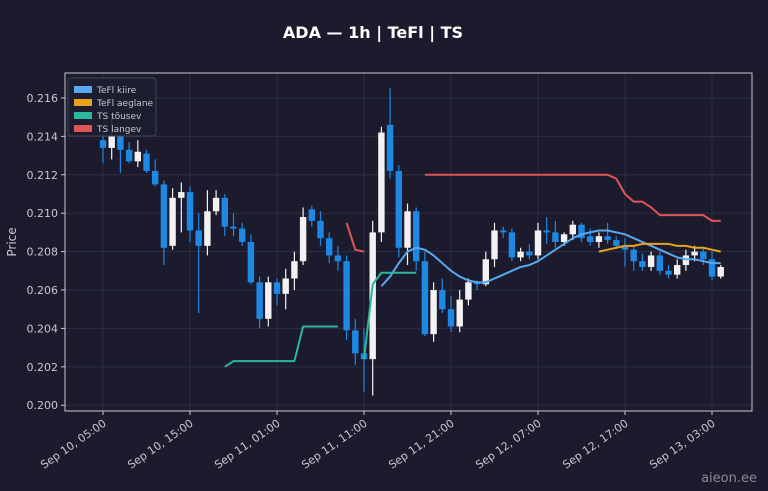  What do you see at coordinates (43, 175) in the screenshot?
I see `y-tick-label: 0.212` at bounding box center [43, 175].